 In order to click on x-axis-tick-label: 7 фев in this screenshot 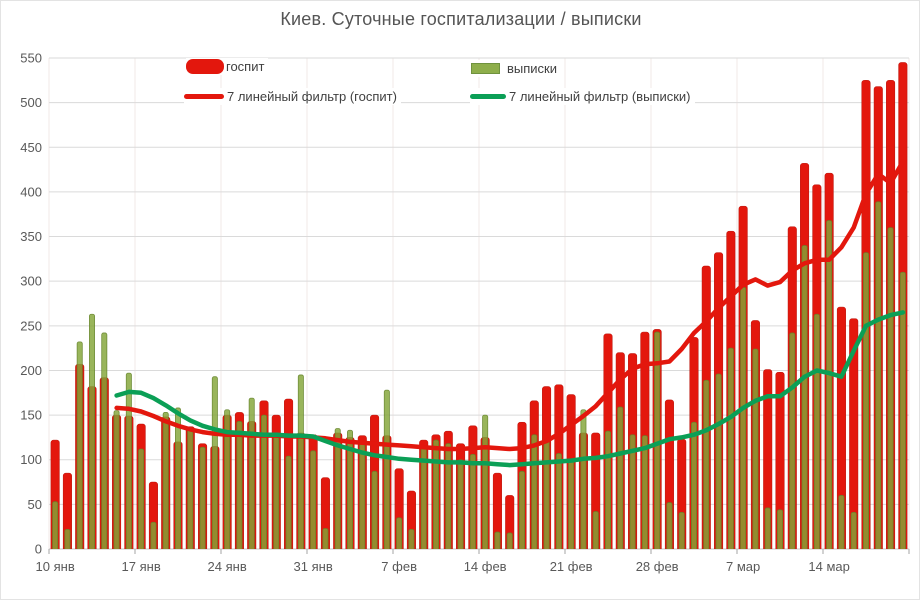, I will do `click(399, 566)`.